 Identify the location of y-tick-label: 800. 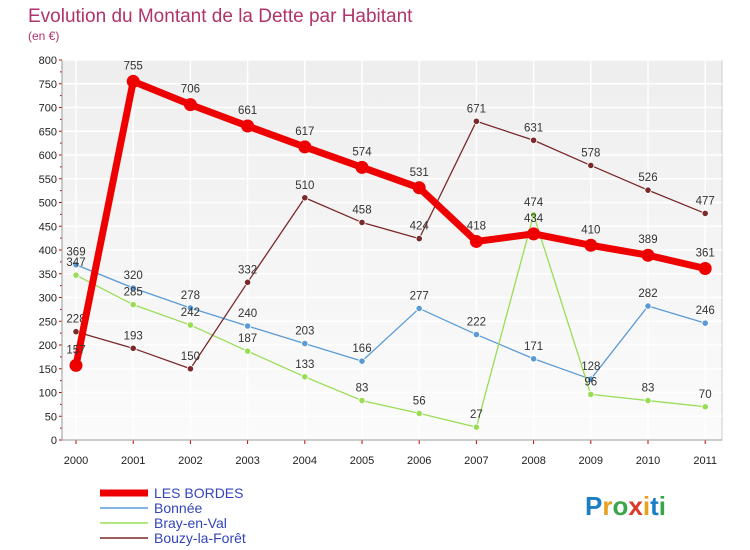
(48, 61).